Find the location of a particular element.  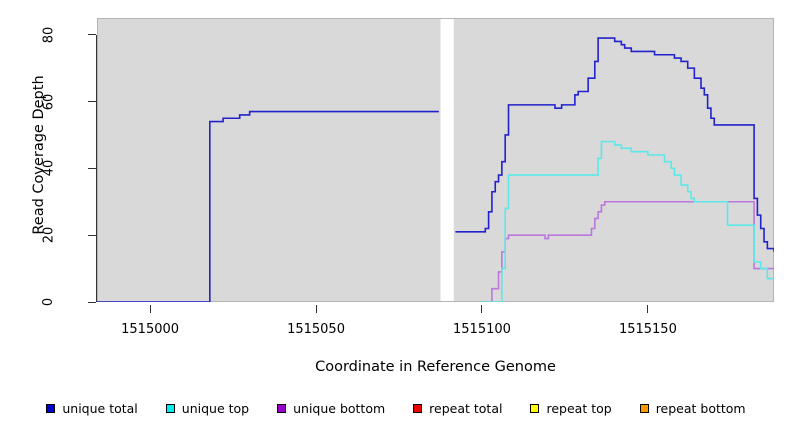

y-tick-label: 0 is located at coordinates (49, 302).